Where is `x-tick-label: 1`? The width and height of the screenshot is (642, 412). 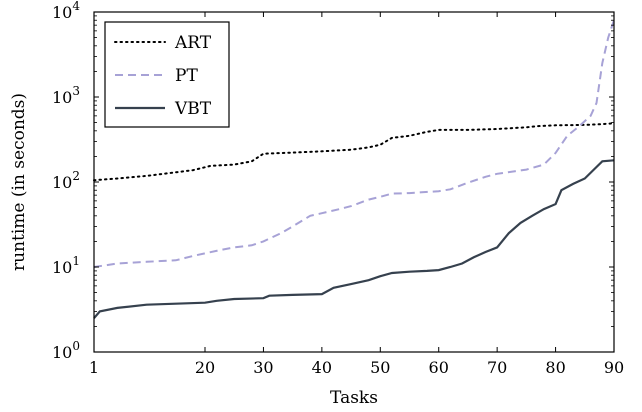
x-tick-label: 1 is located at coordinates (94, 367).